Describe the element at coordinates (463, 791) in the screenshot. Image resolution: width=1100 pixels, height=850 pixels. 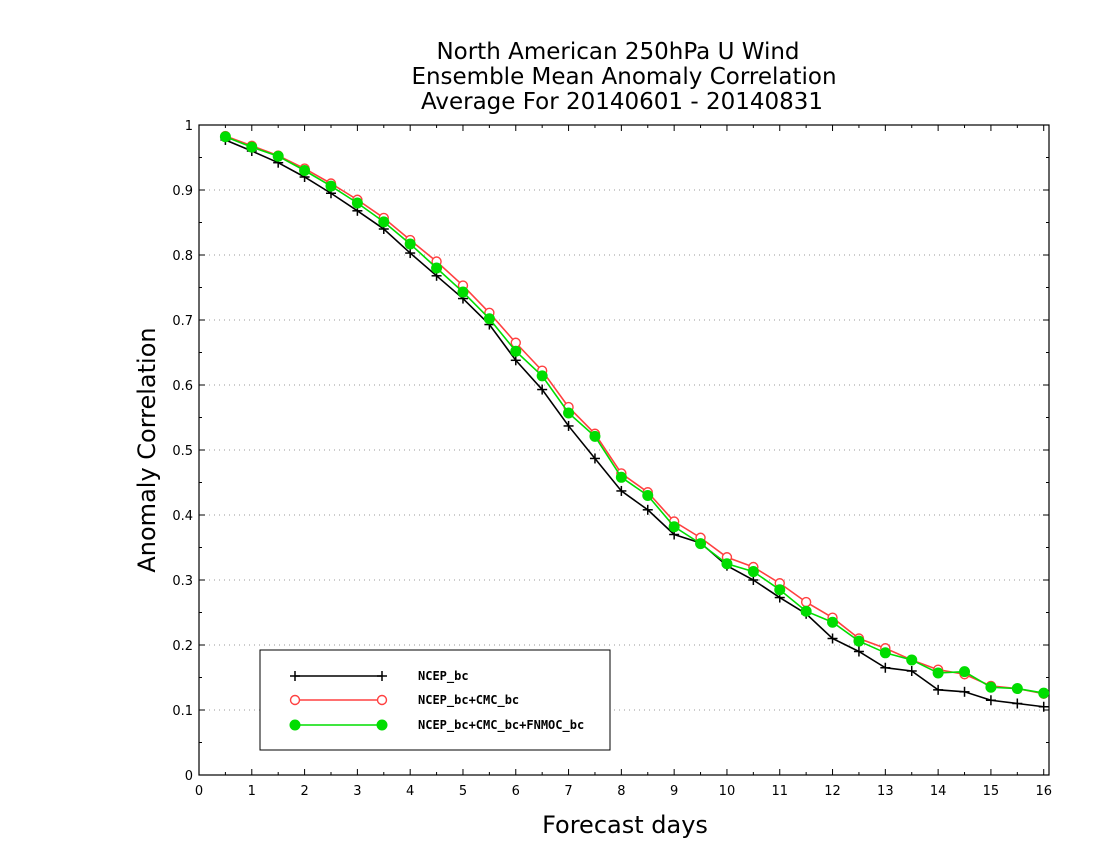
I see `x-tick-label: 5` at that location.